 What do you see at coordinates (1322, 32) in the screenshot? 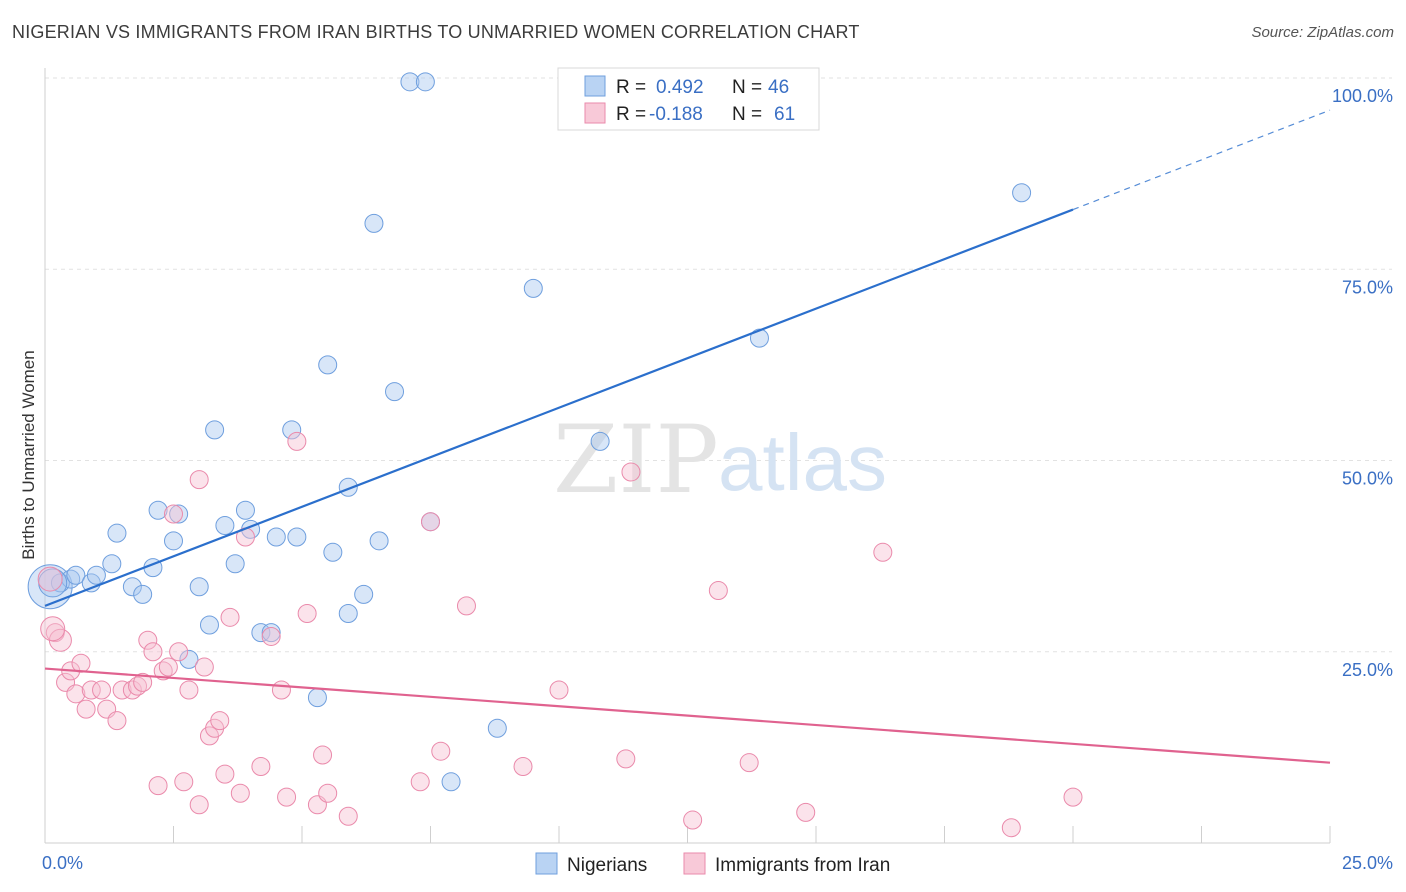
I see `source-credit: Source: ZipAtlas.com` at bounding box center [1322, 32].